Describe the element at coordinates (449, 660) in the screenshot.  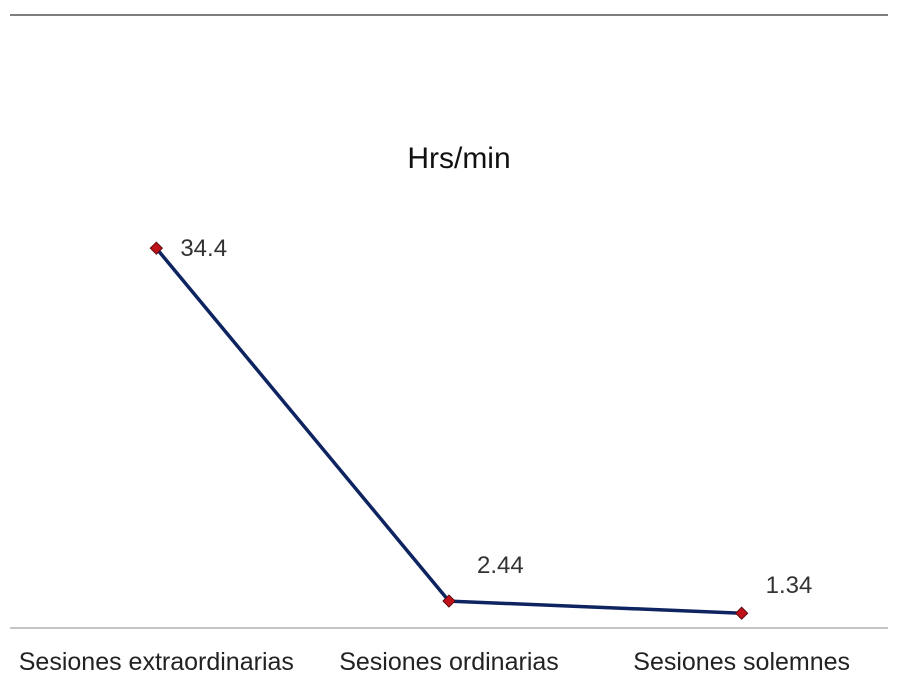
I see `x-tick-label: Sesiones ordinarias` at that location.